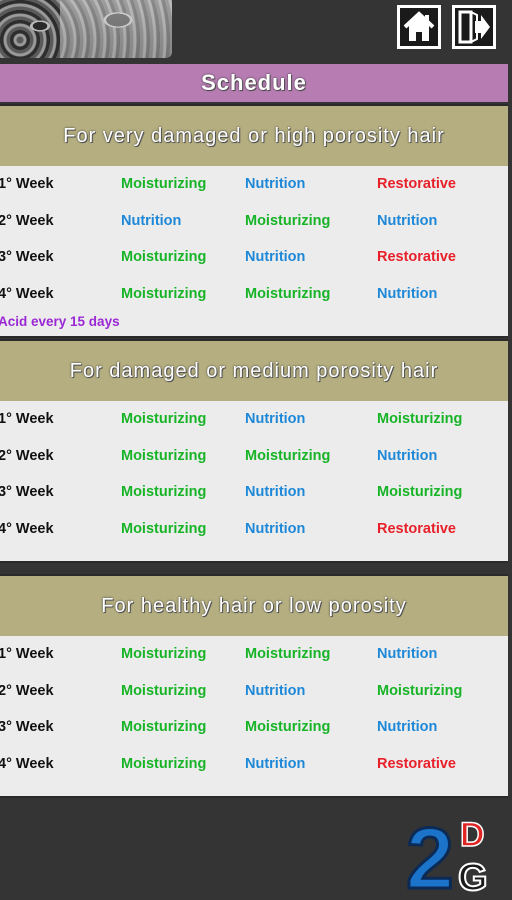  I want to click on exit-button, so click(474, 27).